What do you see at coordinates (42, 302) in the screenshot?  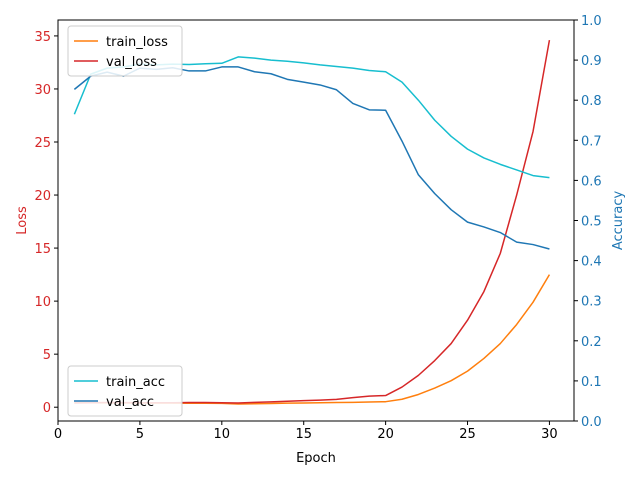 I see `y-left-tick-label: 10` at bounding box center [42, 302].